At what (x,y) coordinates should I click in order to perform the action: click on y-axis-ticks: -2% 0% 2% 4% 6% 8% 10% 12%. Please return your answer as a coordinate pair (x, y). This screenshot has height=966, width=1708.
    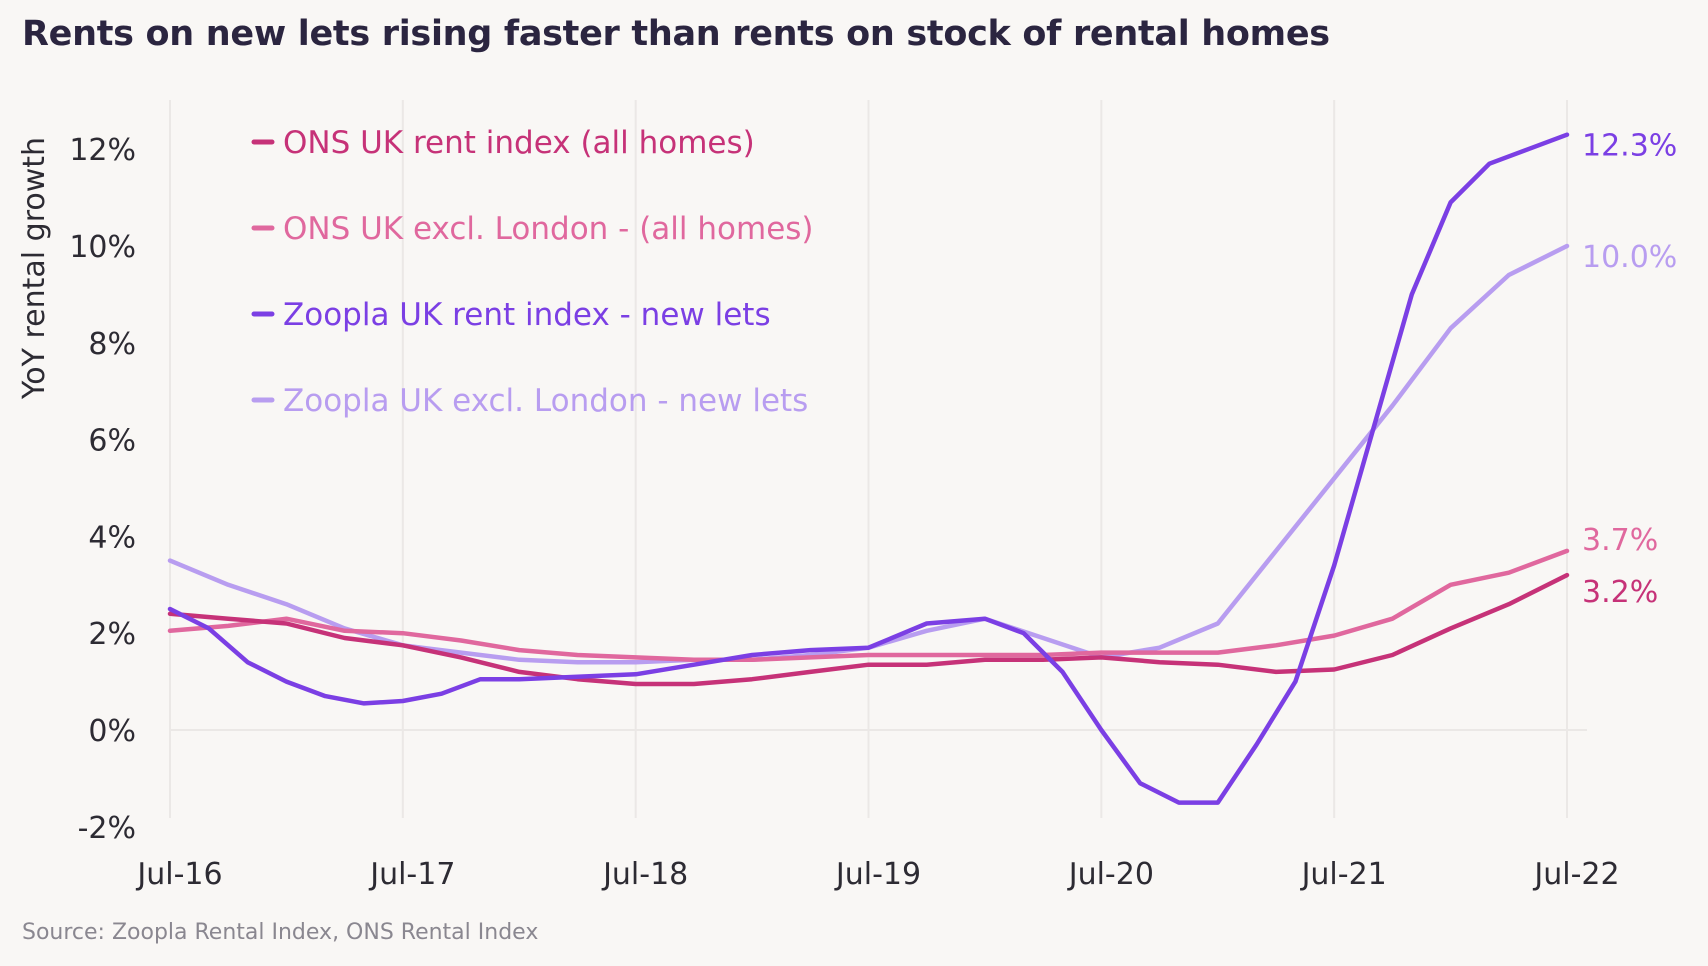
    Looking at the image, I should click on (102, 489).